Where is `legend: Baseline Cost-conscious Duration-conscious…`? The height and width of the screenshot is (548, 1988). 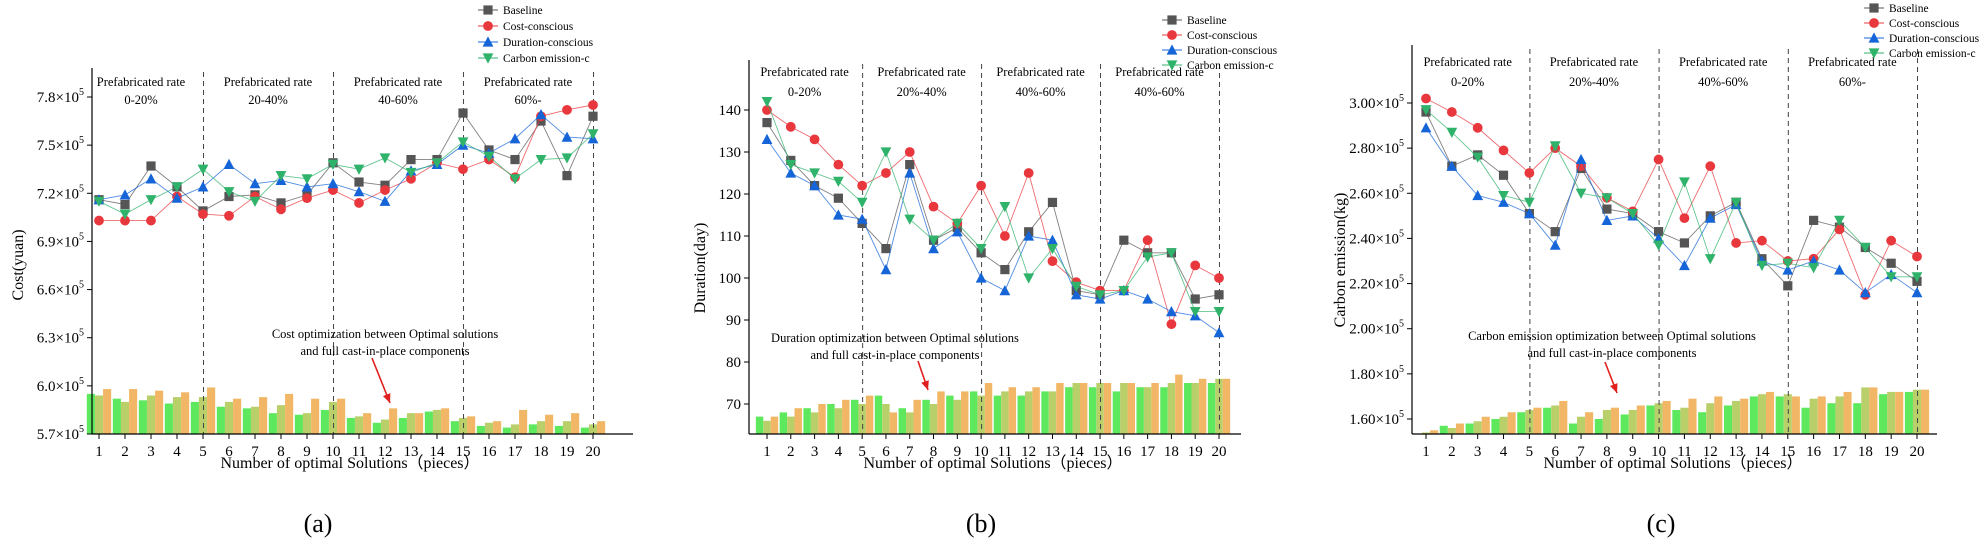 legend: Baseline Cost-conscious Duration-conscious… is located at coordinates (536, 35).